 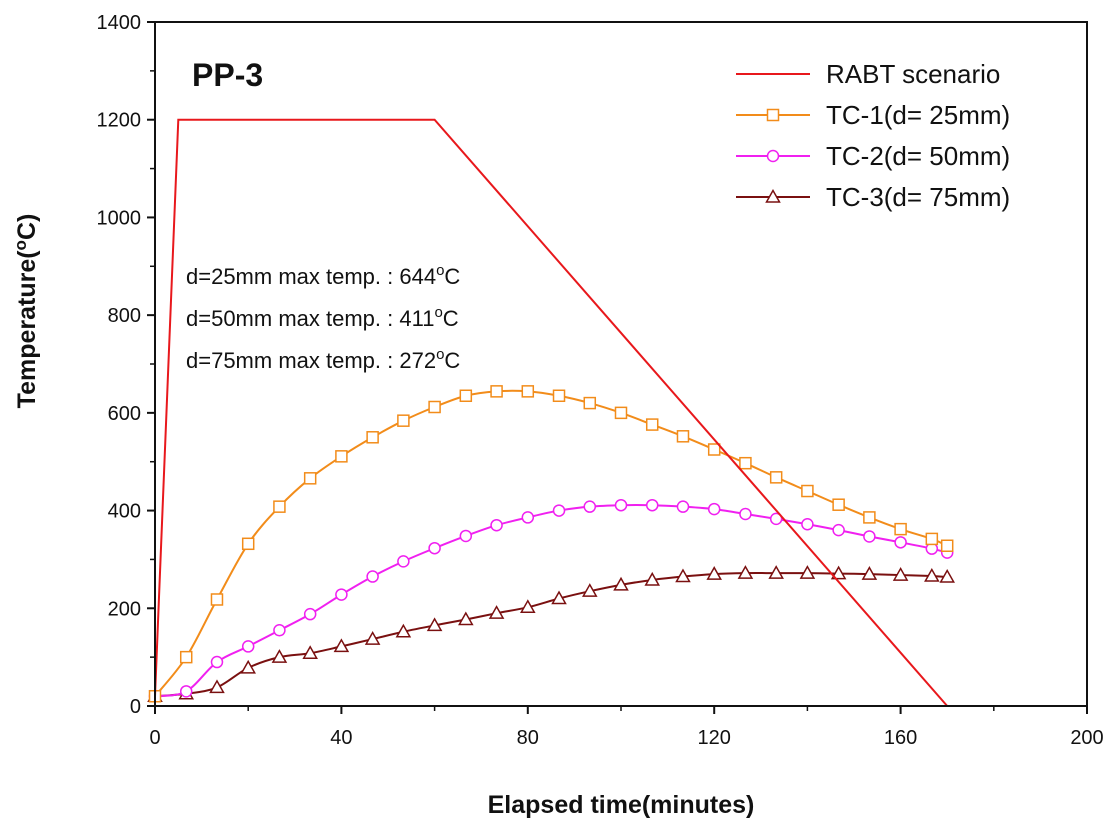 I want to click on series-line, so click(x=551, y=635).